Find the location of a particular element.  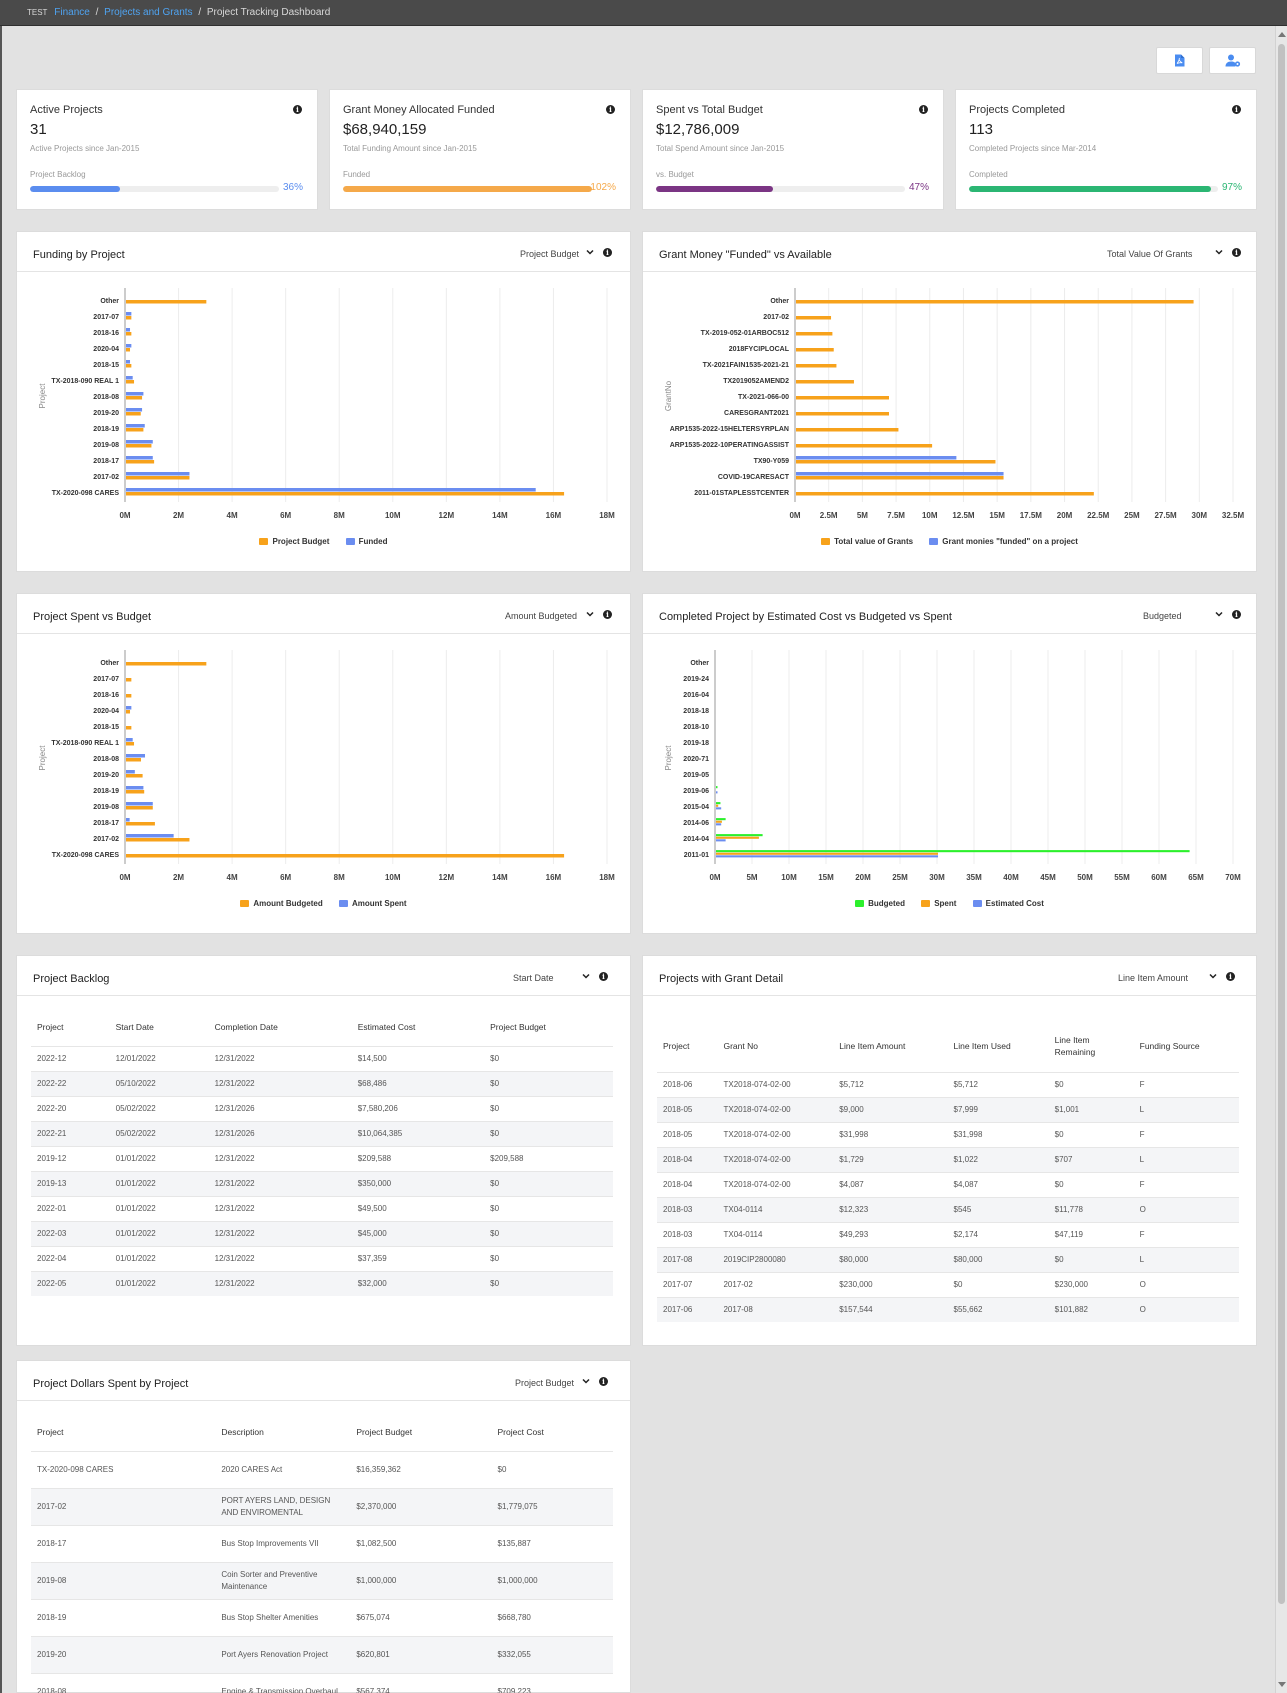

column-header: Start Date is located at coordinates (134, 1026).